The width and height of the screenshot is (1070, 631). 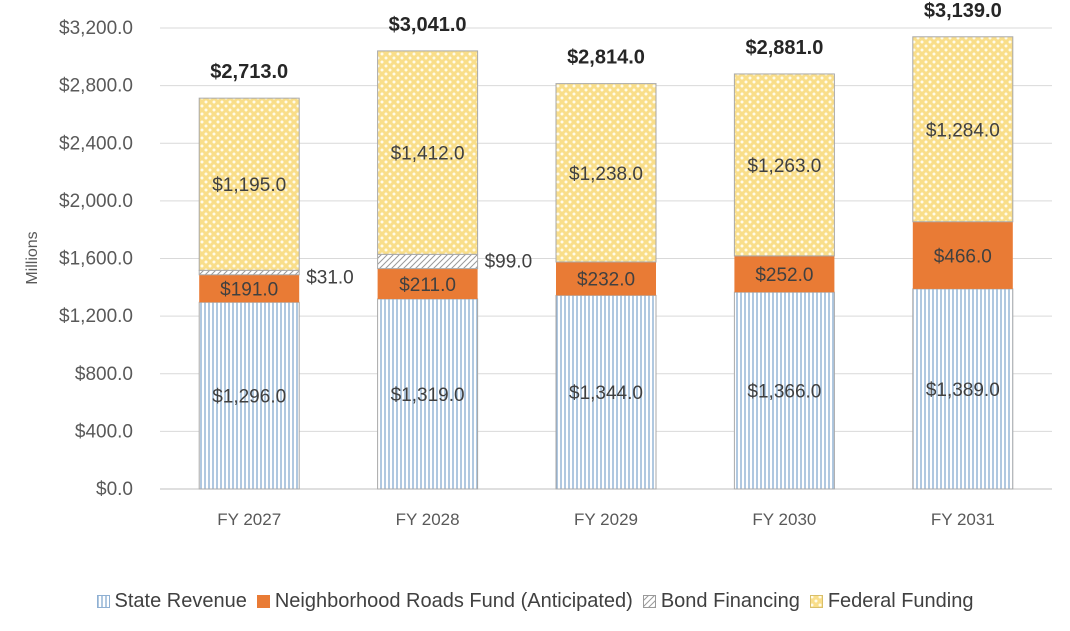 I want to click on data-label-state-revenue: $1,296.0, so click(x=249, y=397).